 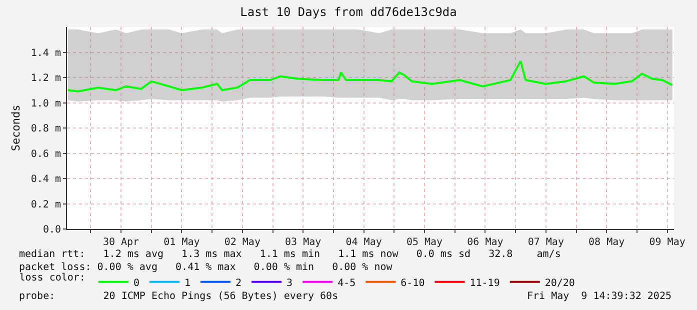 What do you see at coordinates (45, 179) in the screenshot?
I see `y-tick-label: 0.4 m` at bounding box center [45, 179].